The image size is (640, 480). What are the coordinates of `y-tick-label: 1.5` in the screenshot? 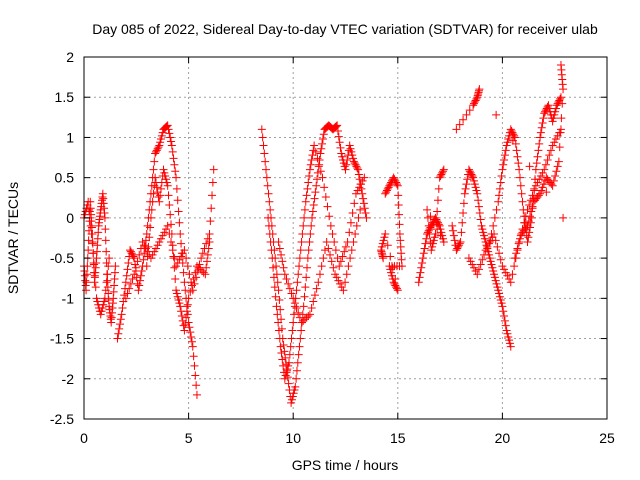 It's located at (65, 97).